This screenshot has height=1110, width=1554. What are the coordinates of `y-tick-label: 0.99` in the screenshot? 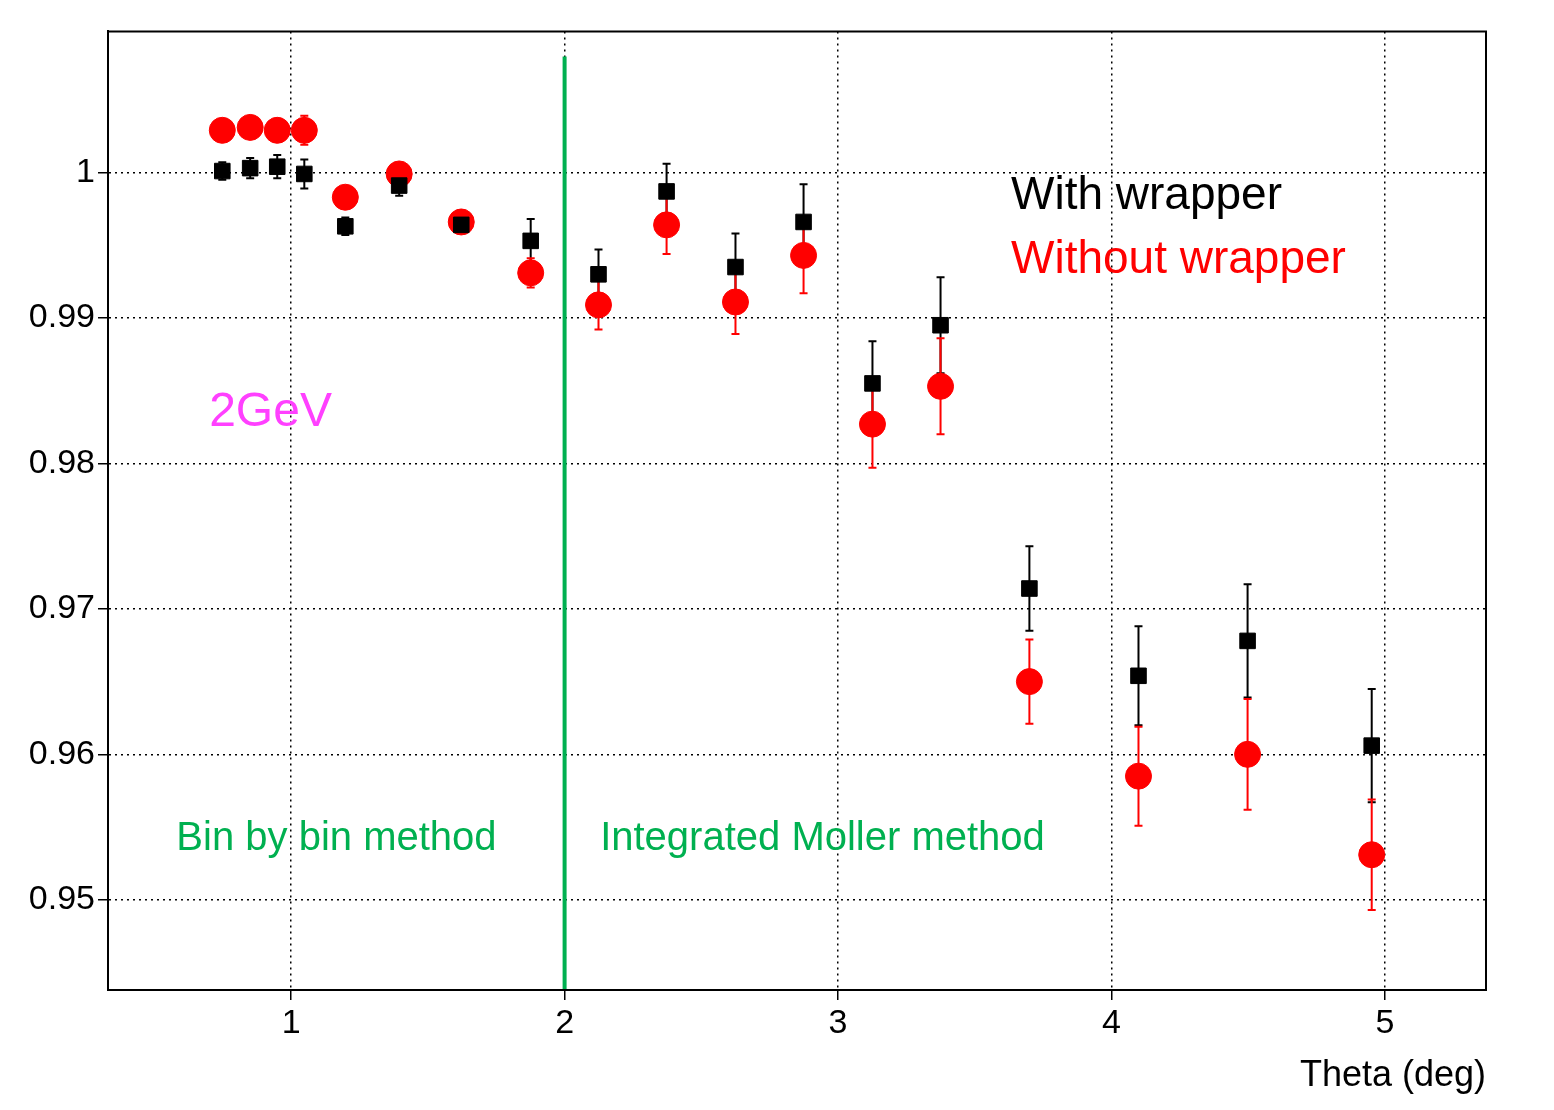 It's located at (61, 315).